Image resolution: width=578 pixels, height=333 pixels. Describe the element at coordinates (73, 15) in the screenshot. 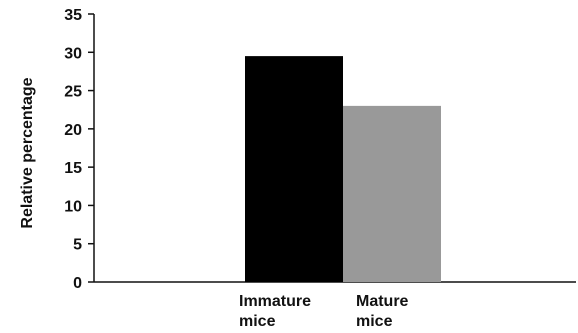

I see `y-tick-label: 35` at that location.